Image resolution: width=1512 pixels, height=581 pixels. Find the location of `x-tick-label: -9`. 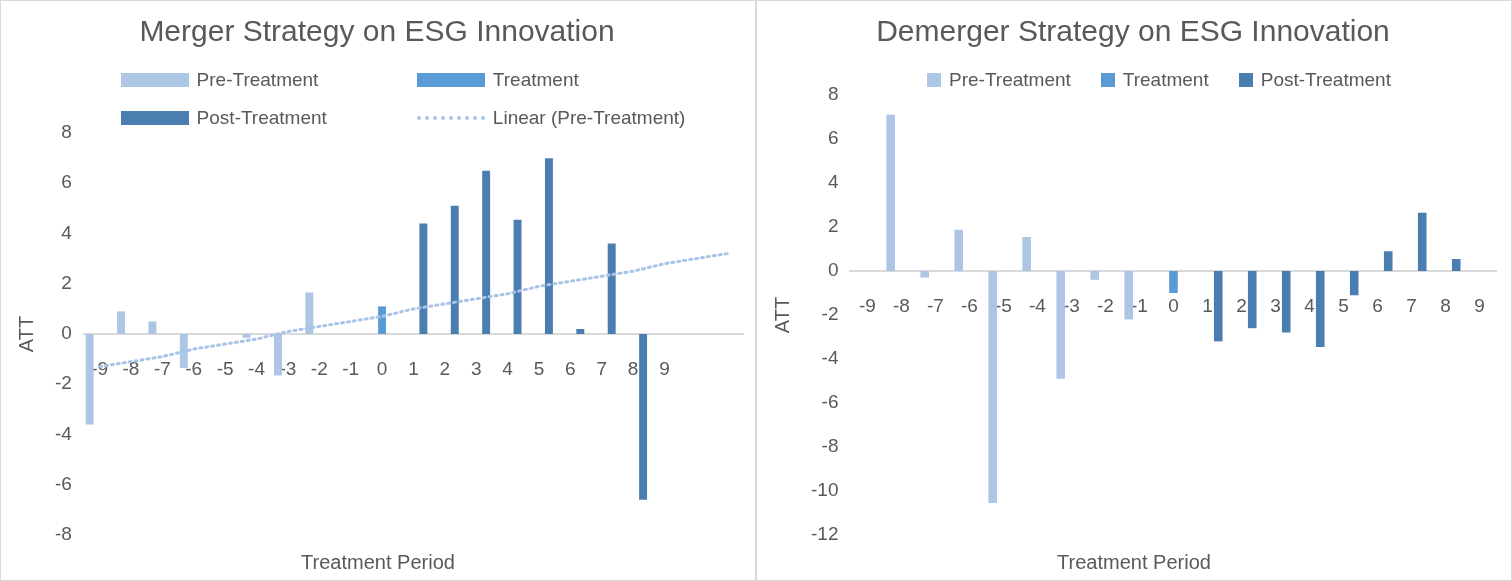

x-tick-label: -9 is located at coordinates (867, 305).